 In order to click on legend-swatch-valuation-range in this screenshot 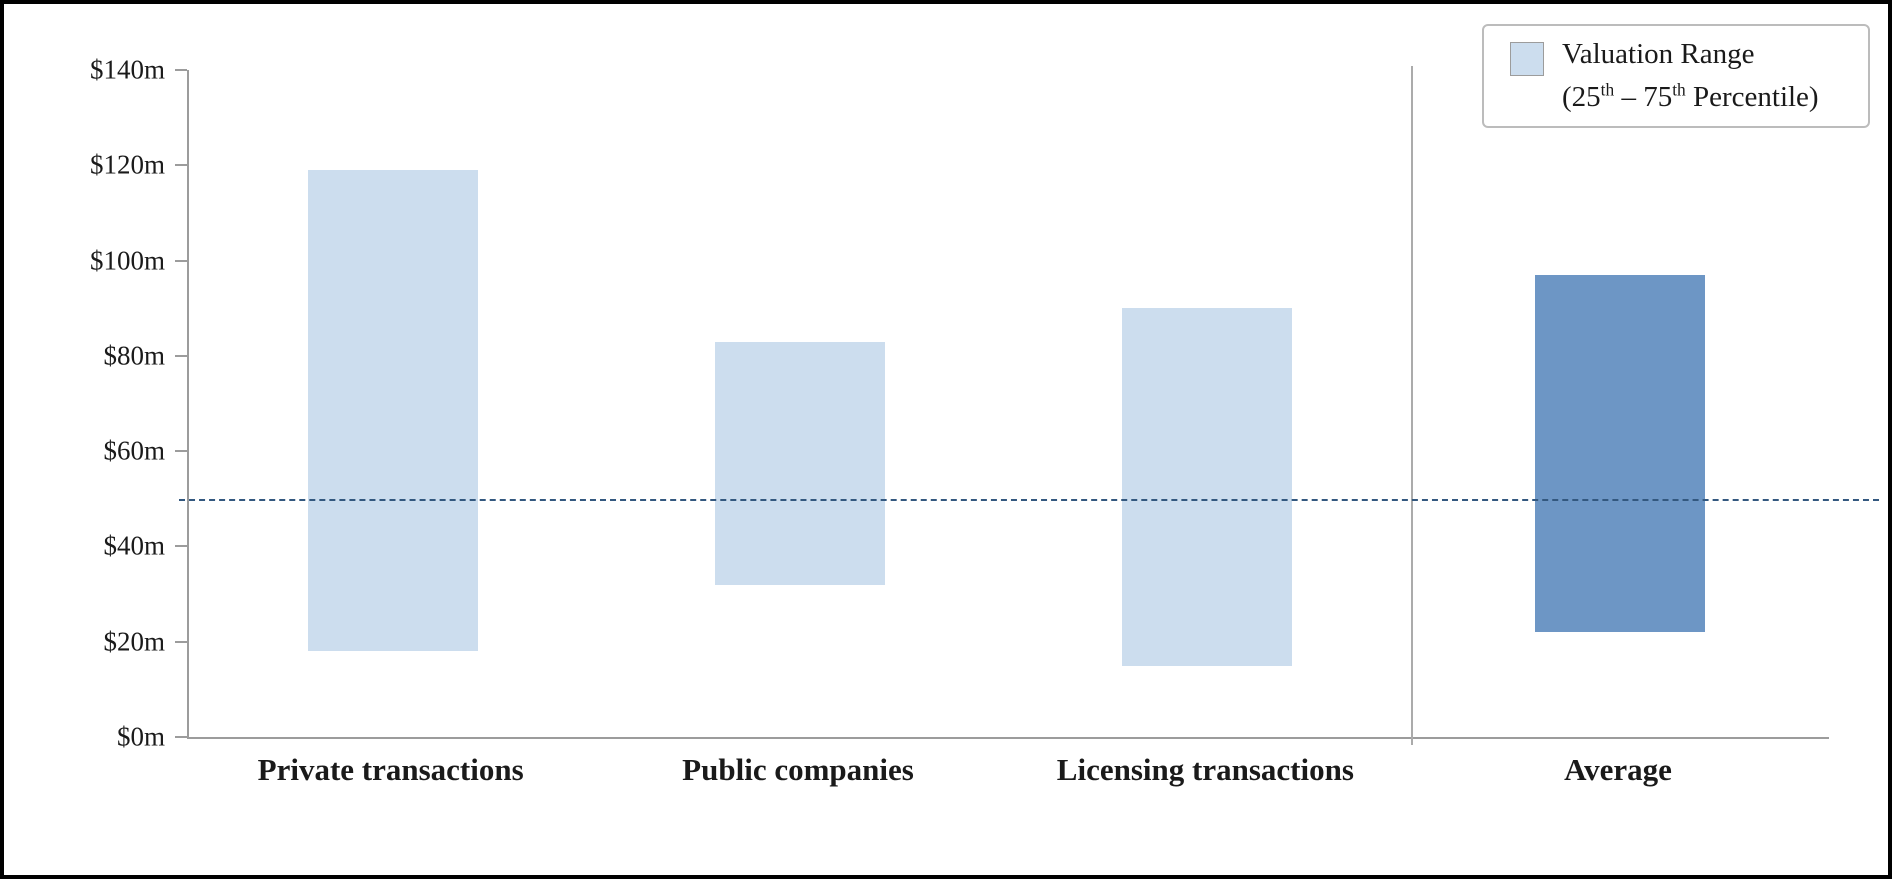, I will do `click(1527, 59)`.